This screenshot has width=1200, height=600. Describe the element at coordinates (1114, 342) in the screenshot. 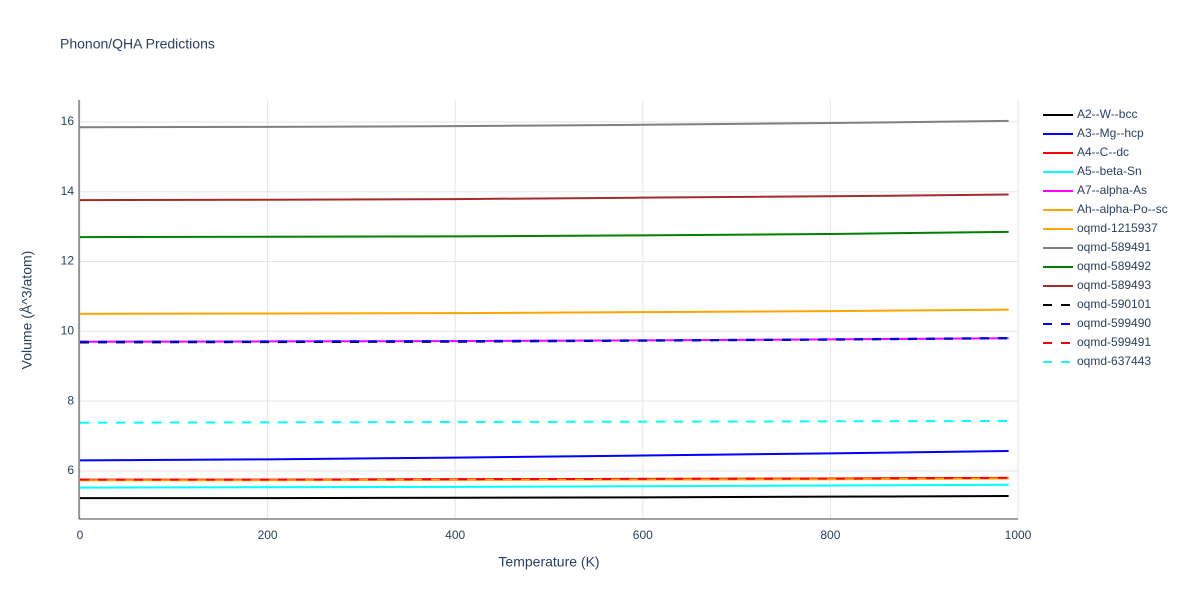

I see `legend-label: oqmd-599491` at that location.